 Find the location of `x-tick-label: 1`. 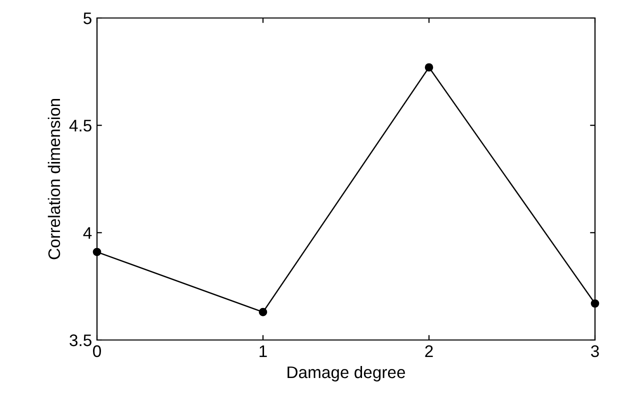

x-tick-label: 1 is located at coordinates (263, 351).